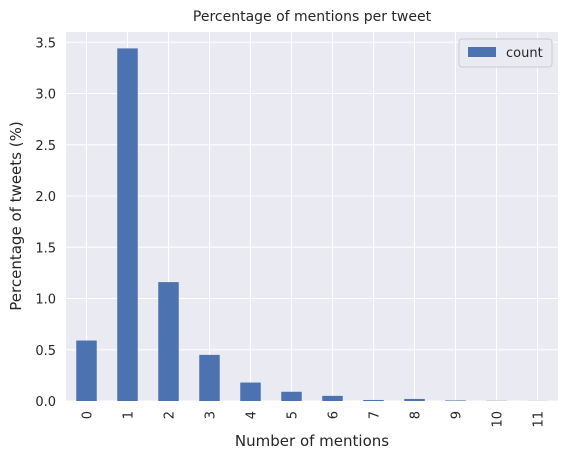 The height and width of the screenshot is (460, 571). What do you see at coordinates (45, 248) in the screenshot?
I see `y-tick-label: 1.5` at bounding box center [45, 248].